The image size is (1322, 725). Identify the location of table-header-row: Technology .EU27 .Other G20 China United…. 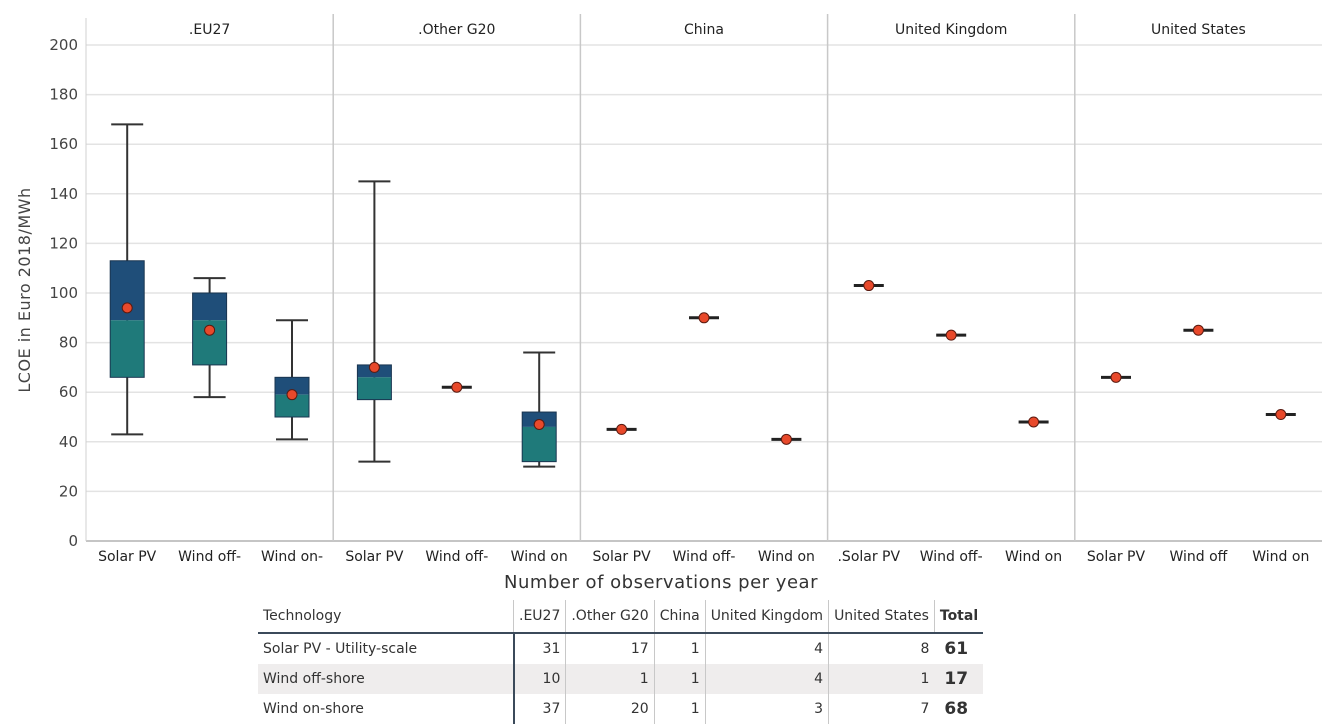
(620, 616).